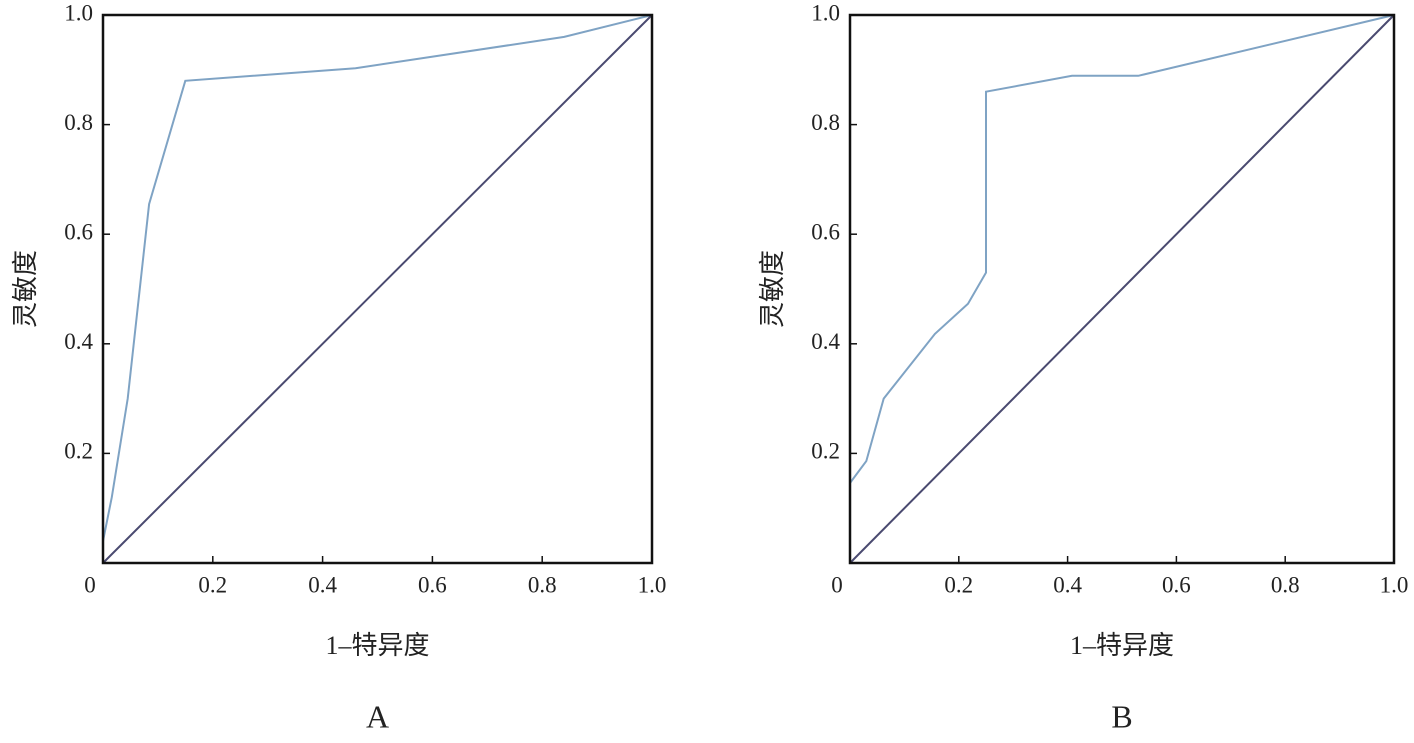  Describe the element at coordinates (377, 716) in the screenshot. I see `panel-label: A` at that location.